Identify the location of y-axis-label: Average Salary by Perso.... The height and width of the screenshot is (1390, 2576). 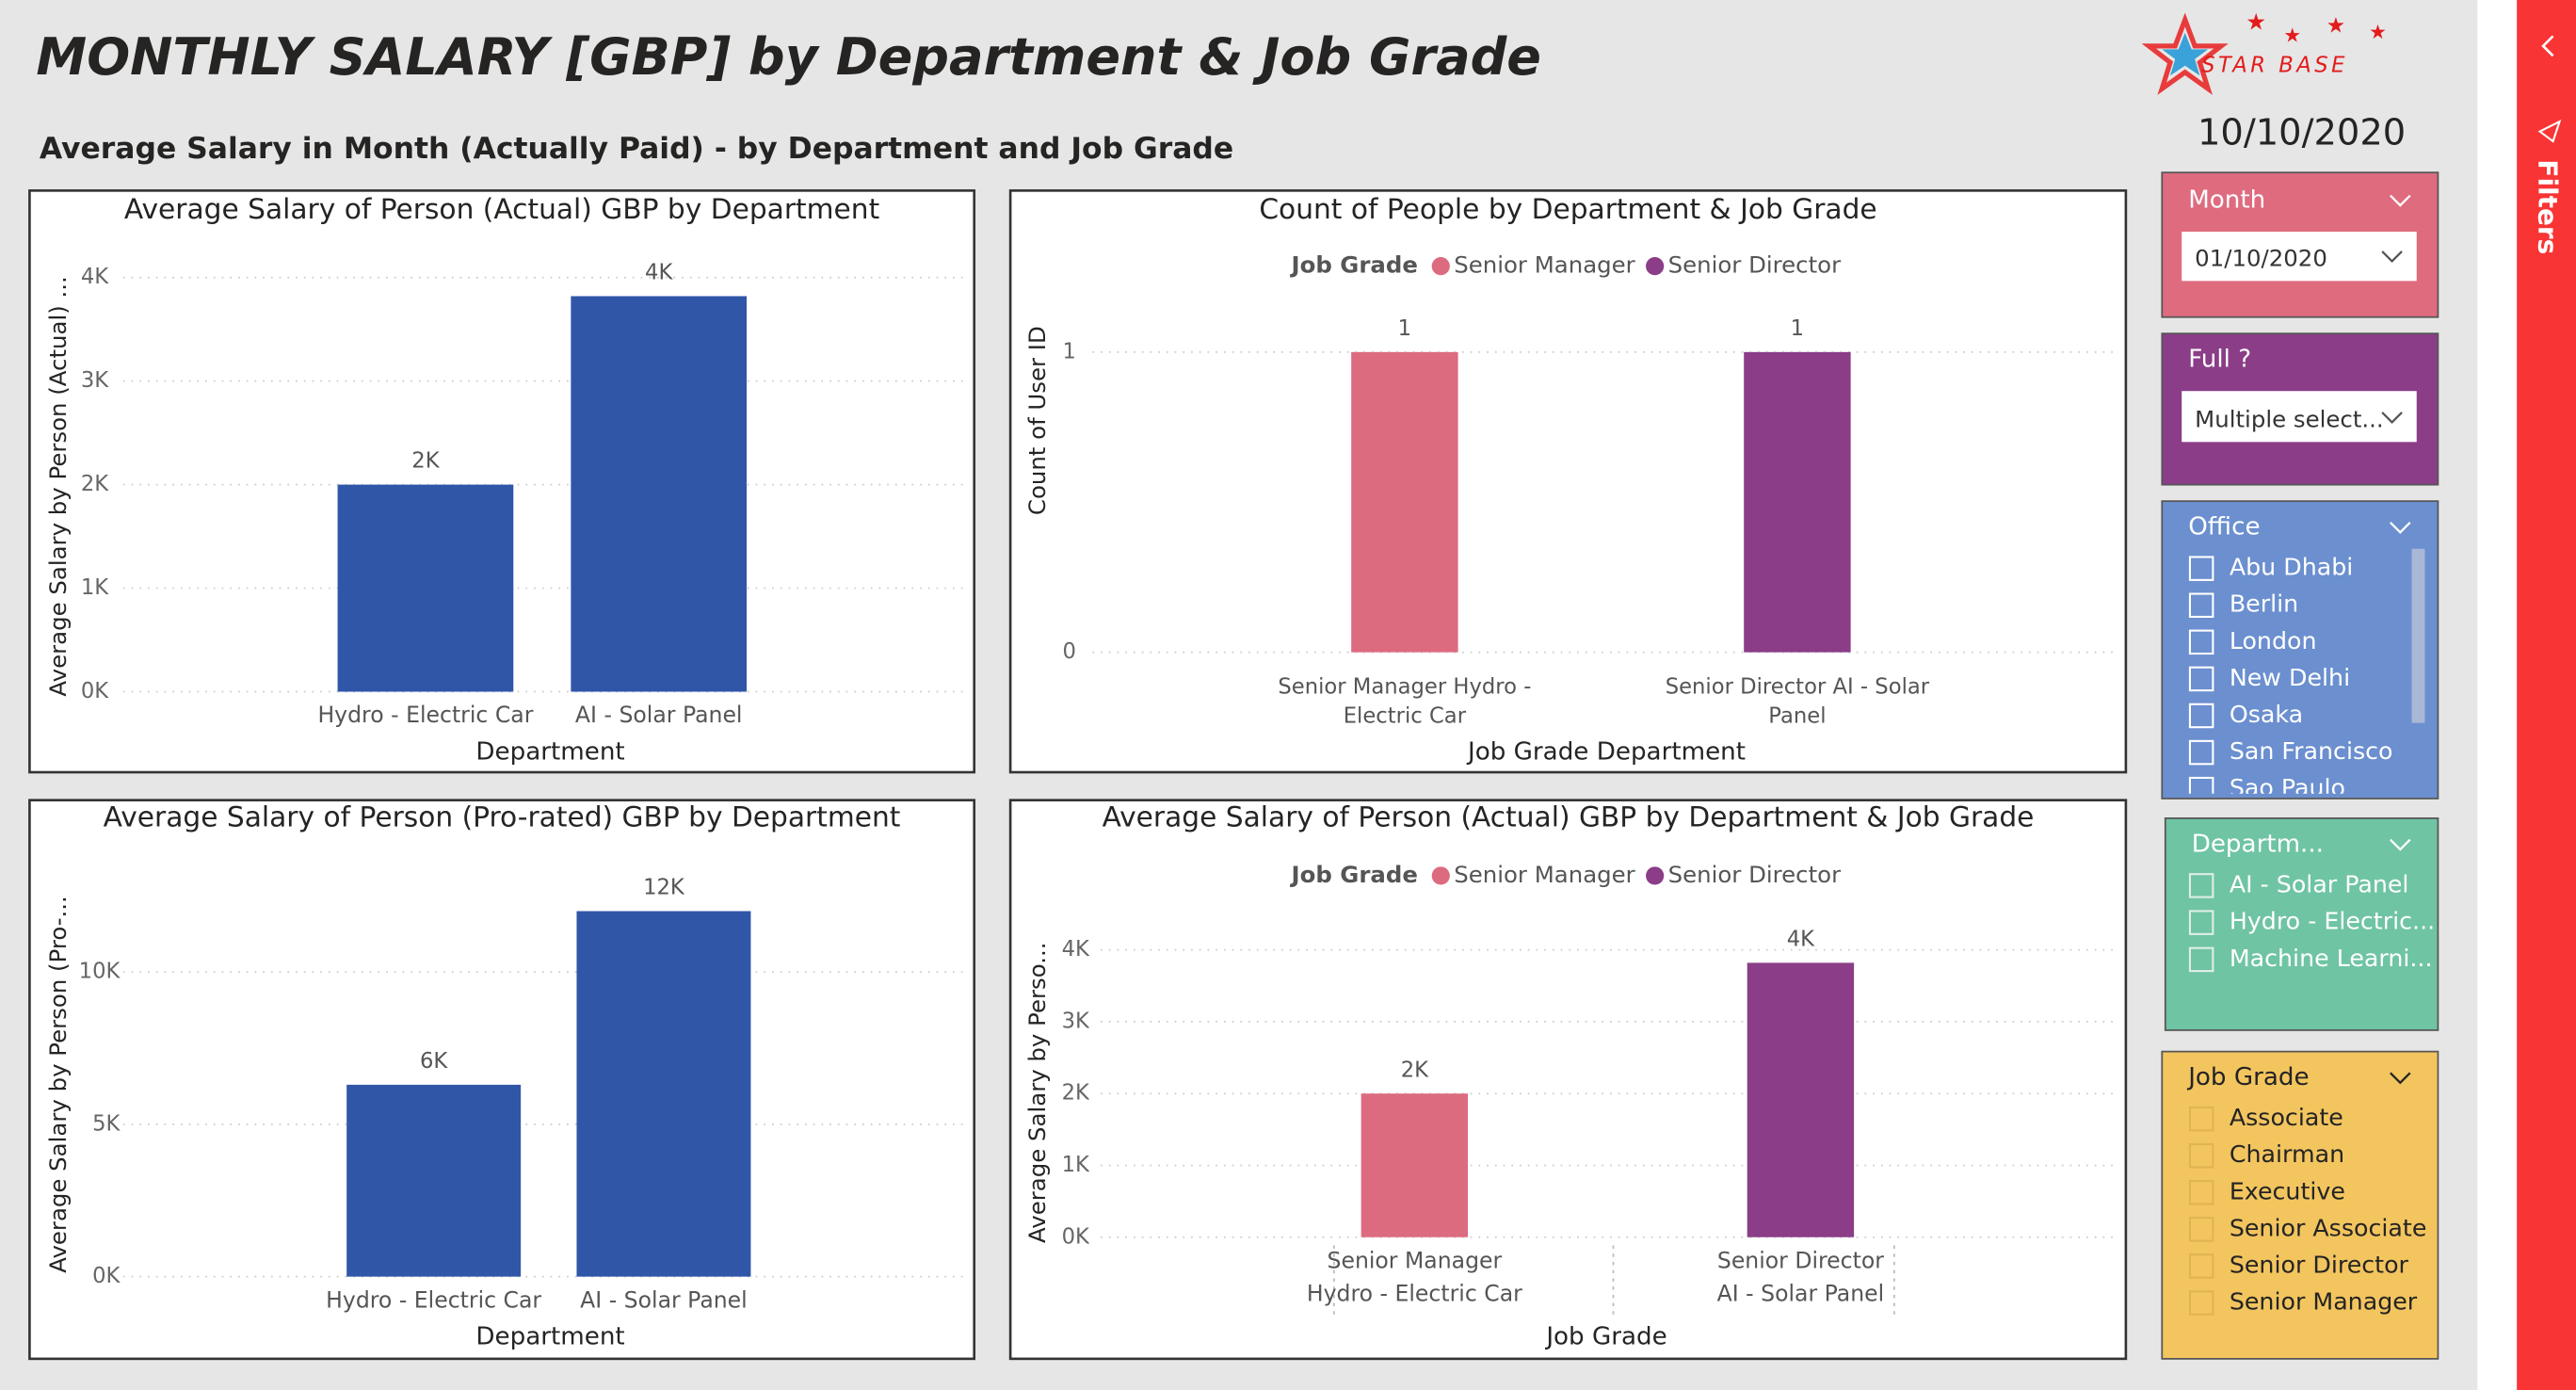
(1037, 1092).